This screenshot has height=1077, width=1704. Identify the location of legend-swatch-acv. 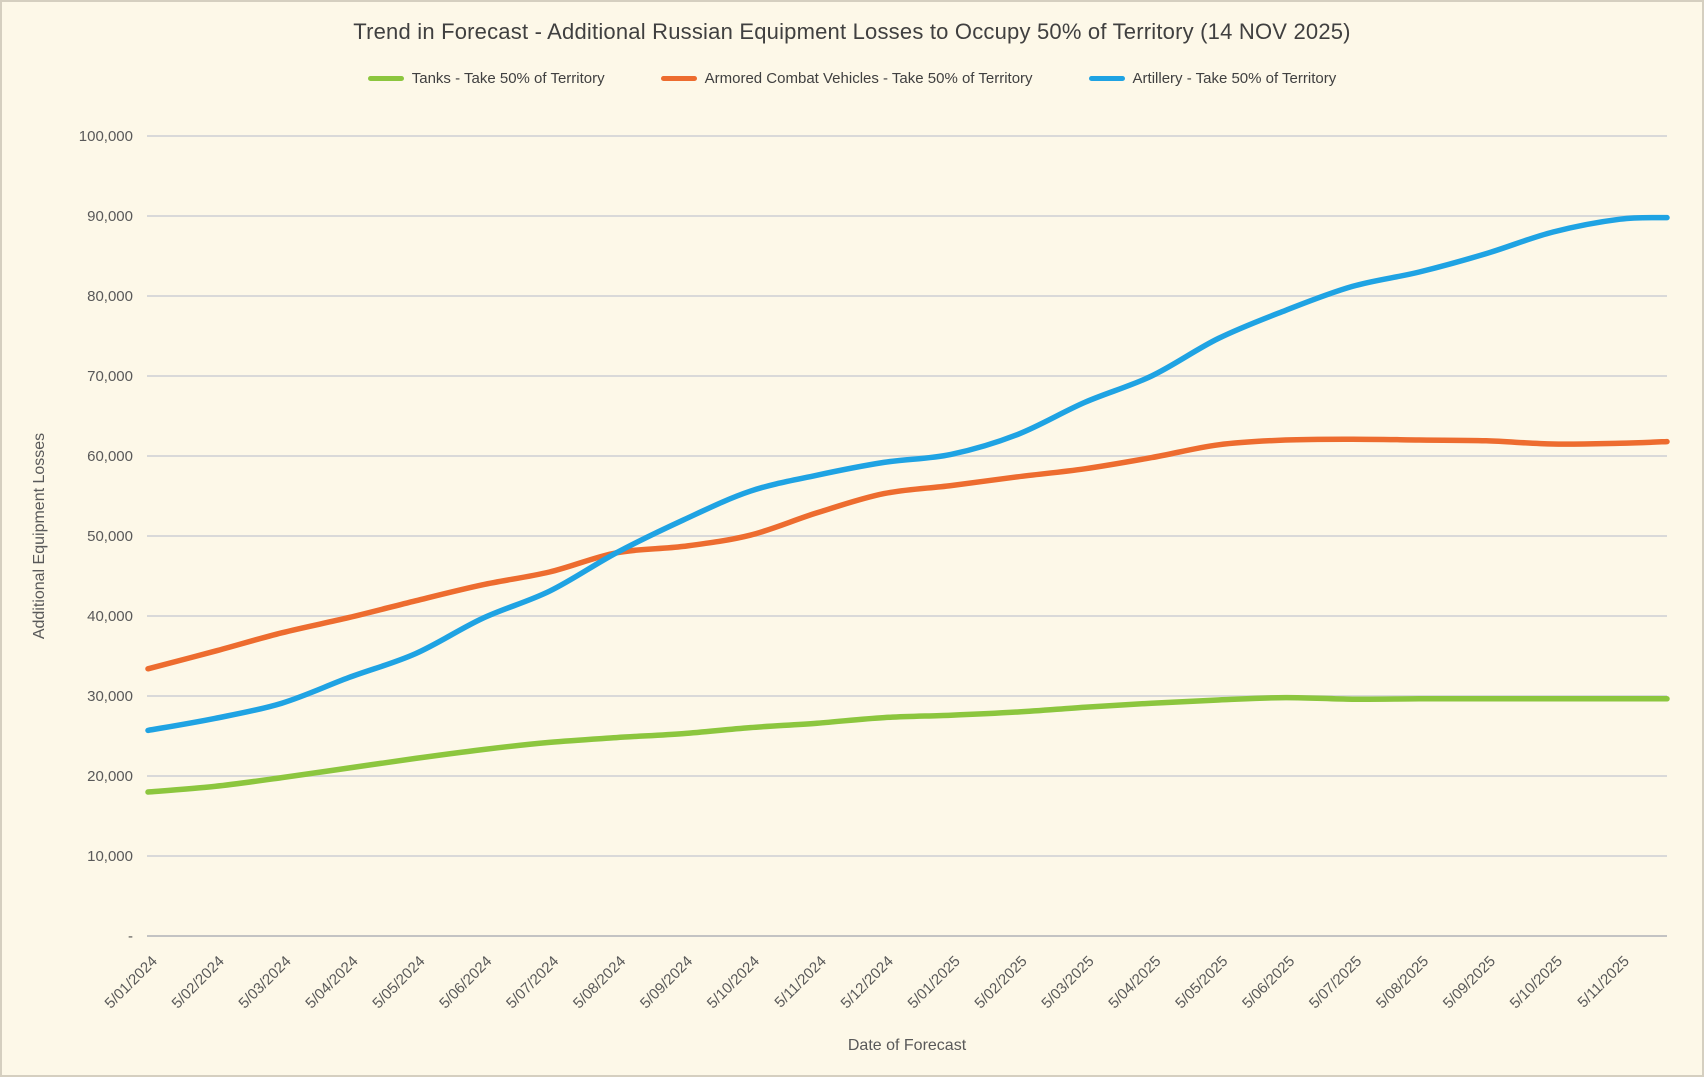
(678, 78).